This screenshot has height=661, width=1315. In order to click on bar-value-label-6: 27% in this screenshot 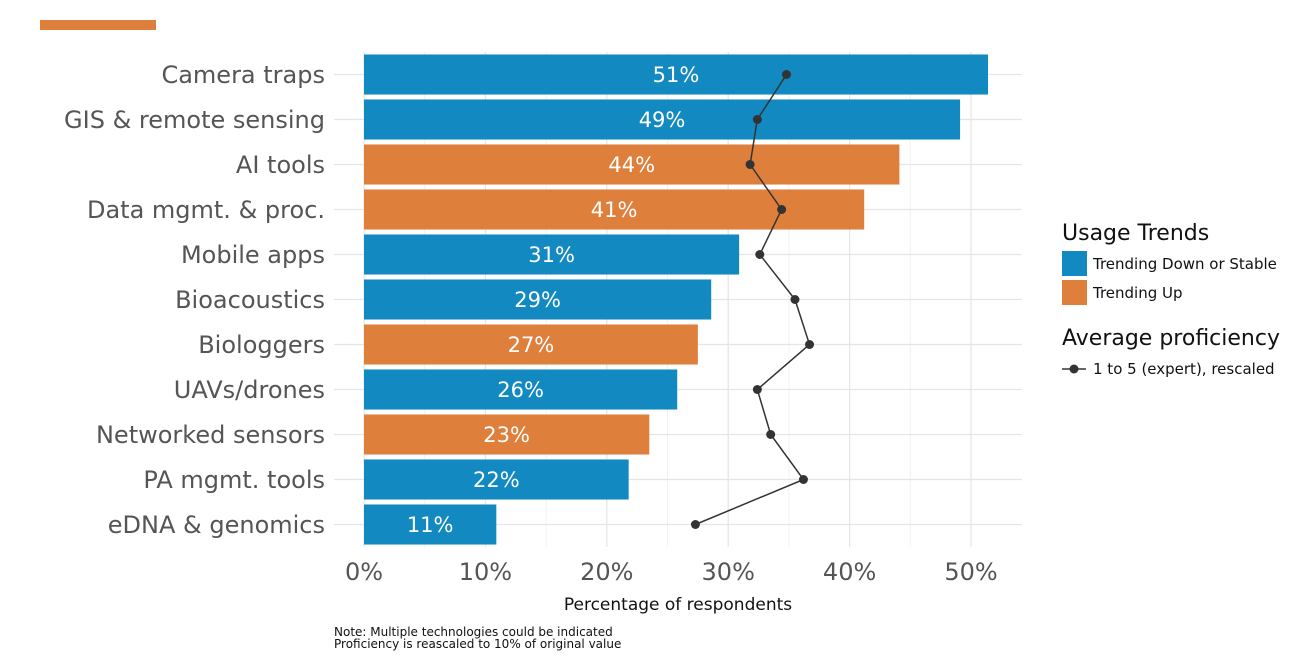, I will do `click(531, 345)`.